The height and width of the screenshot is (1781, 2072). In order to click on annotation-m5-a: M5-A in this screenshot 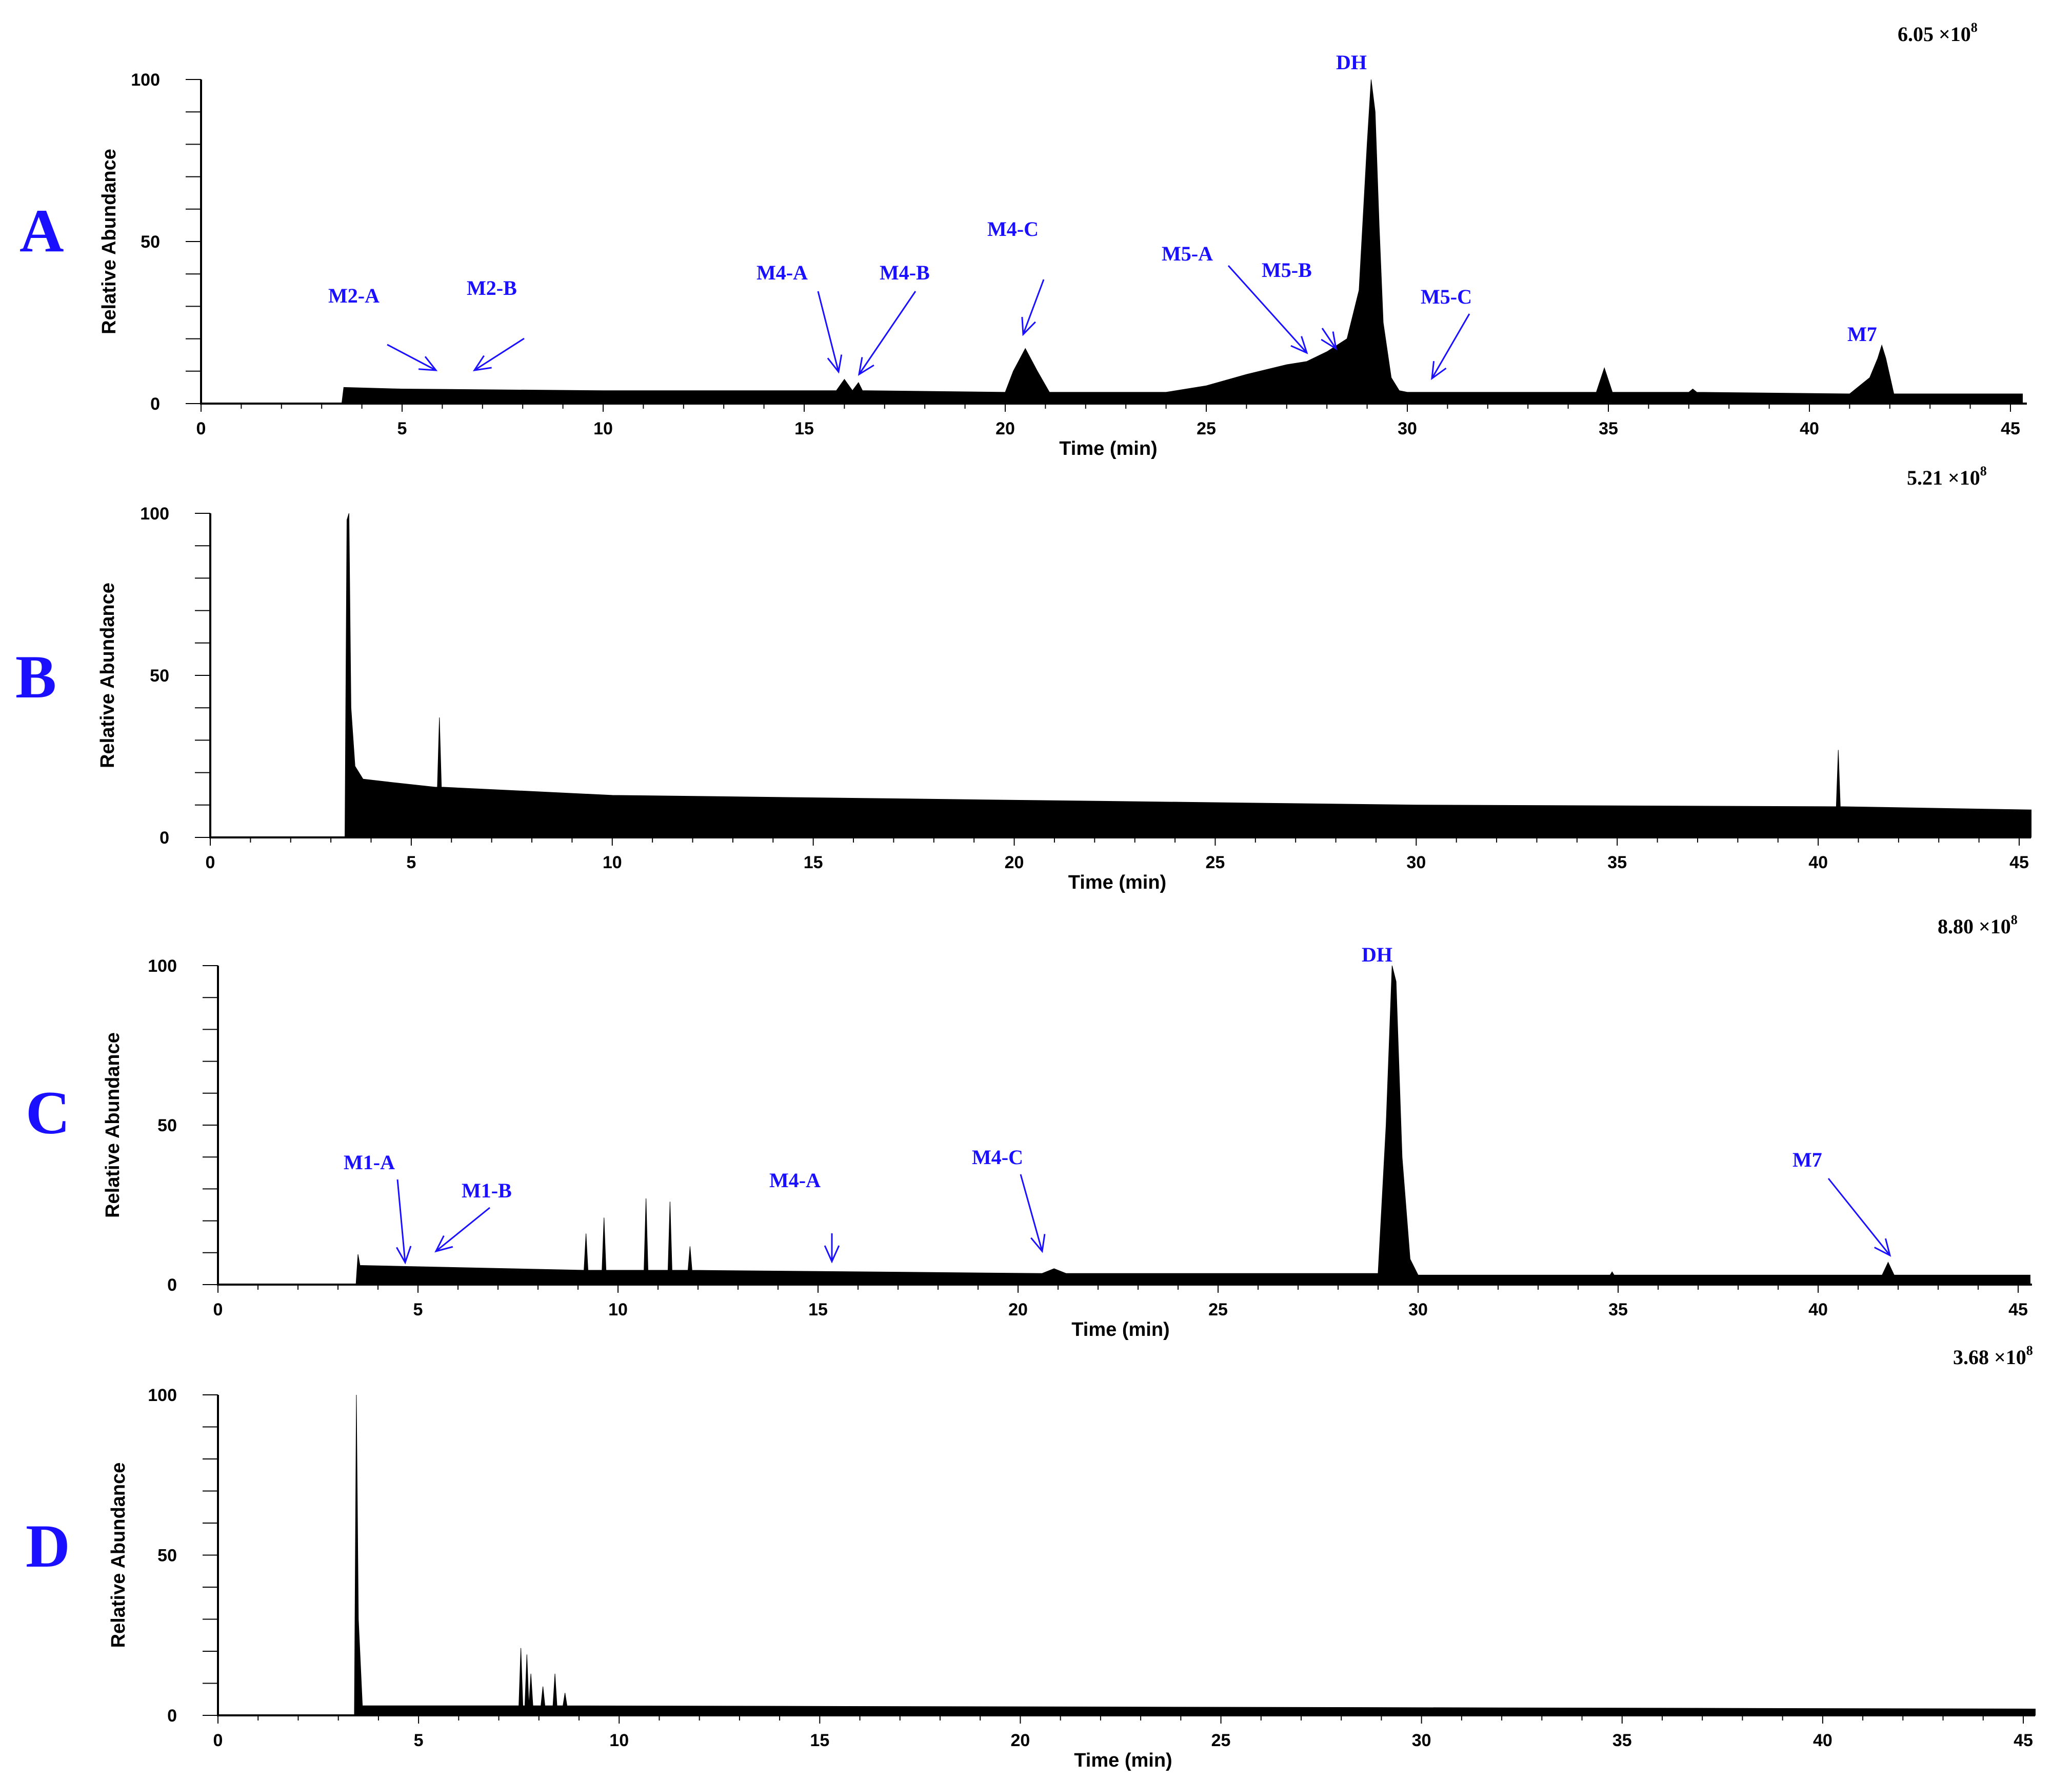, I will do `click(1187, 253)`.